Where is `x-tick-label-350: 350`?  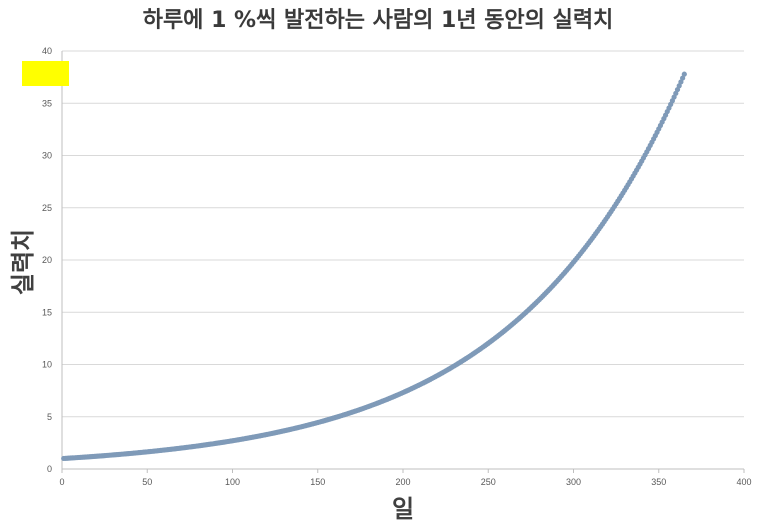 x-tick-label-350: 350 is located at coordinates (658, 482).